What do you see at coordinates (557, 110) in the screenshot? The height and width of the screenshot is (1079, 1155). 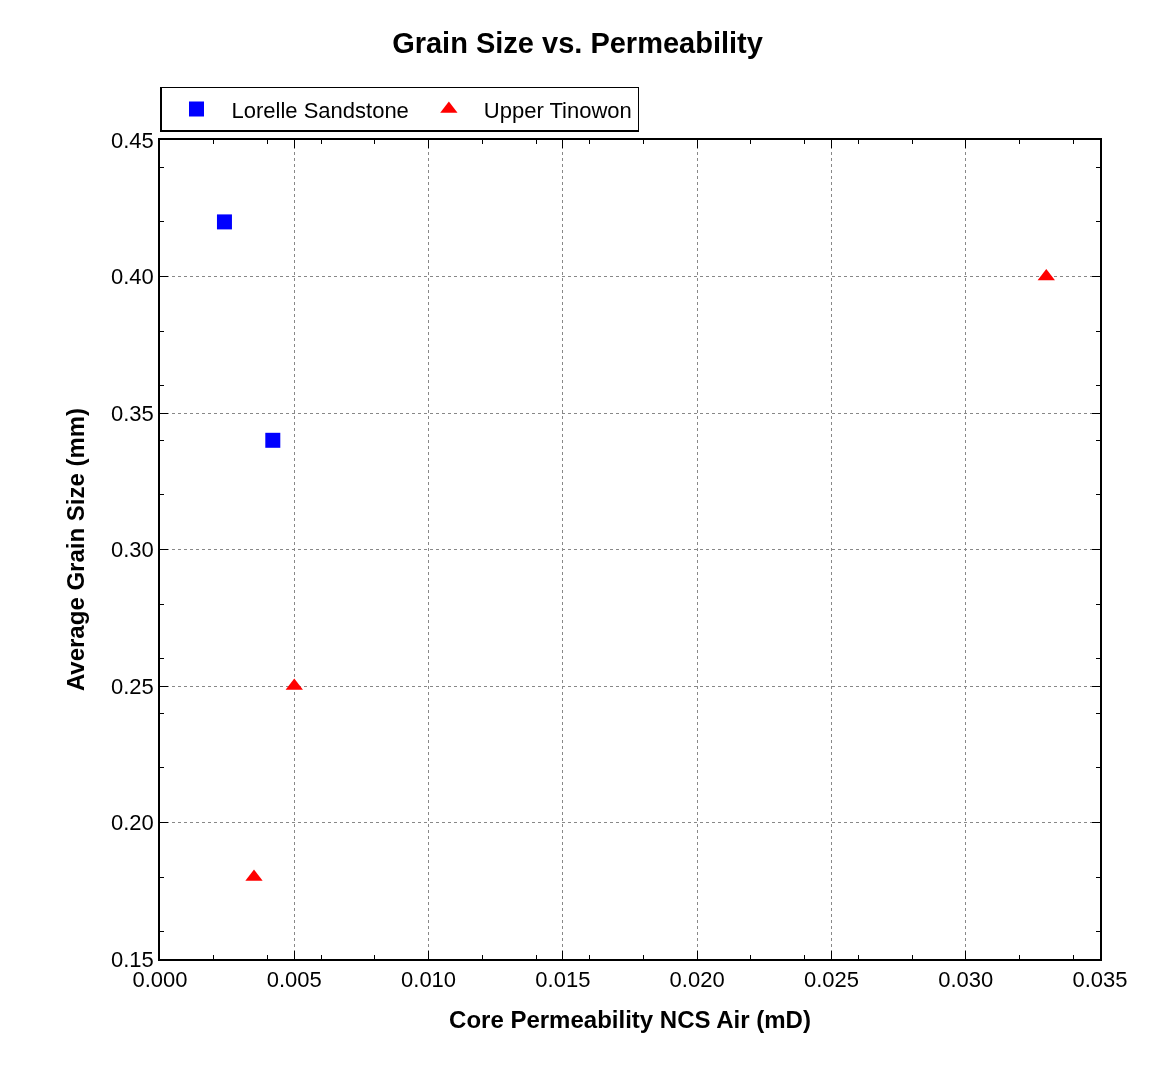 I see `legend-label: Upper Tinowon` at bounding box center [557, 110].